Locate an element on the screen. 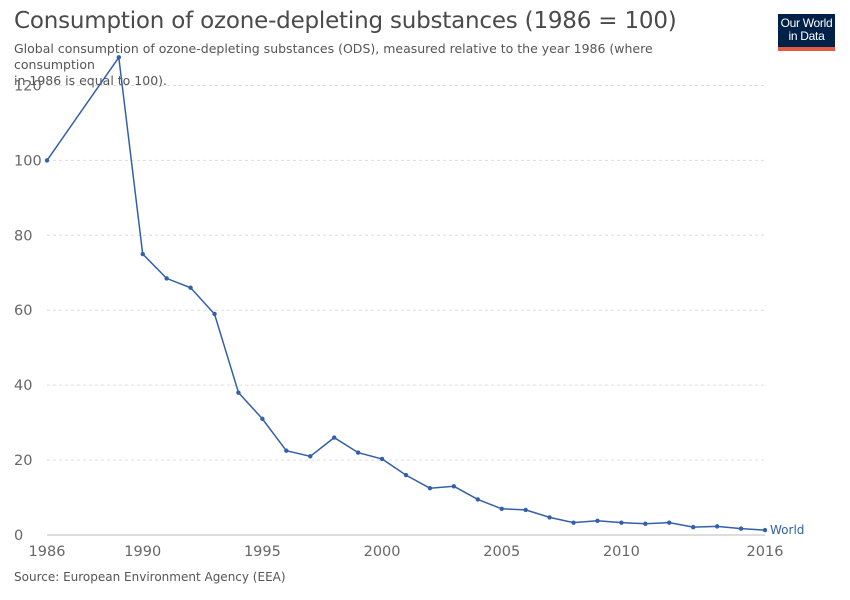  y-tick-label: 20 is located at coordinates (23, 461).